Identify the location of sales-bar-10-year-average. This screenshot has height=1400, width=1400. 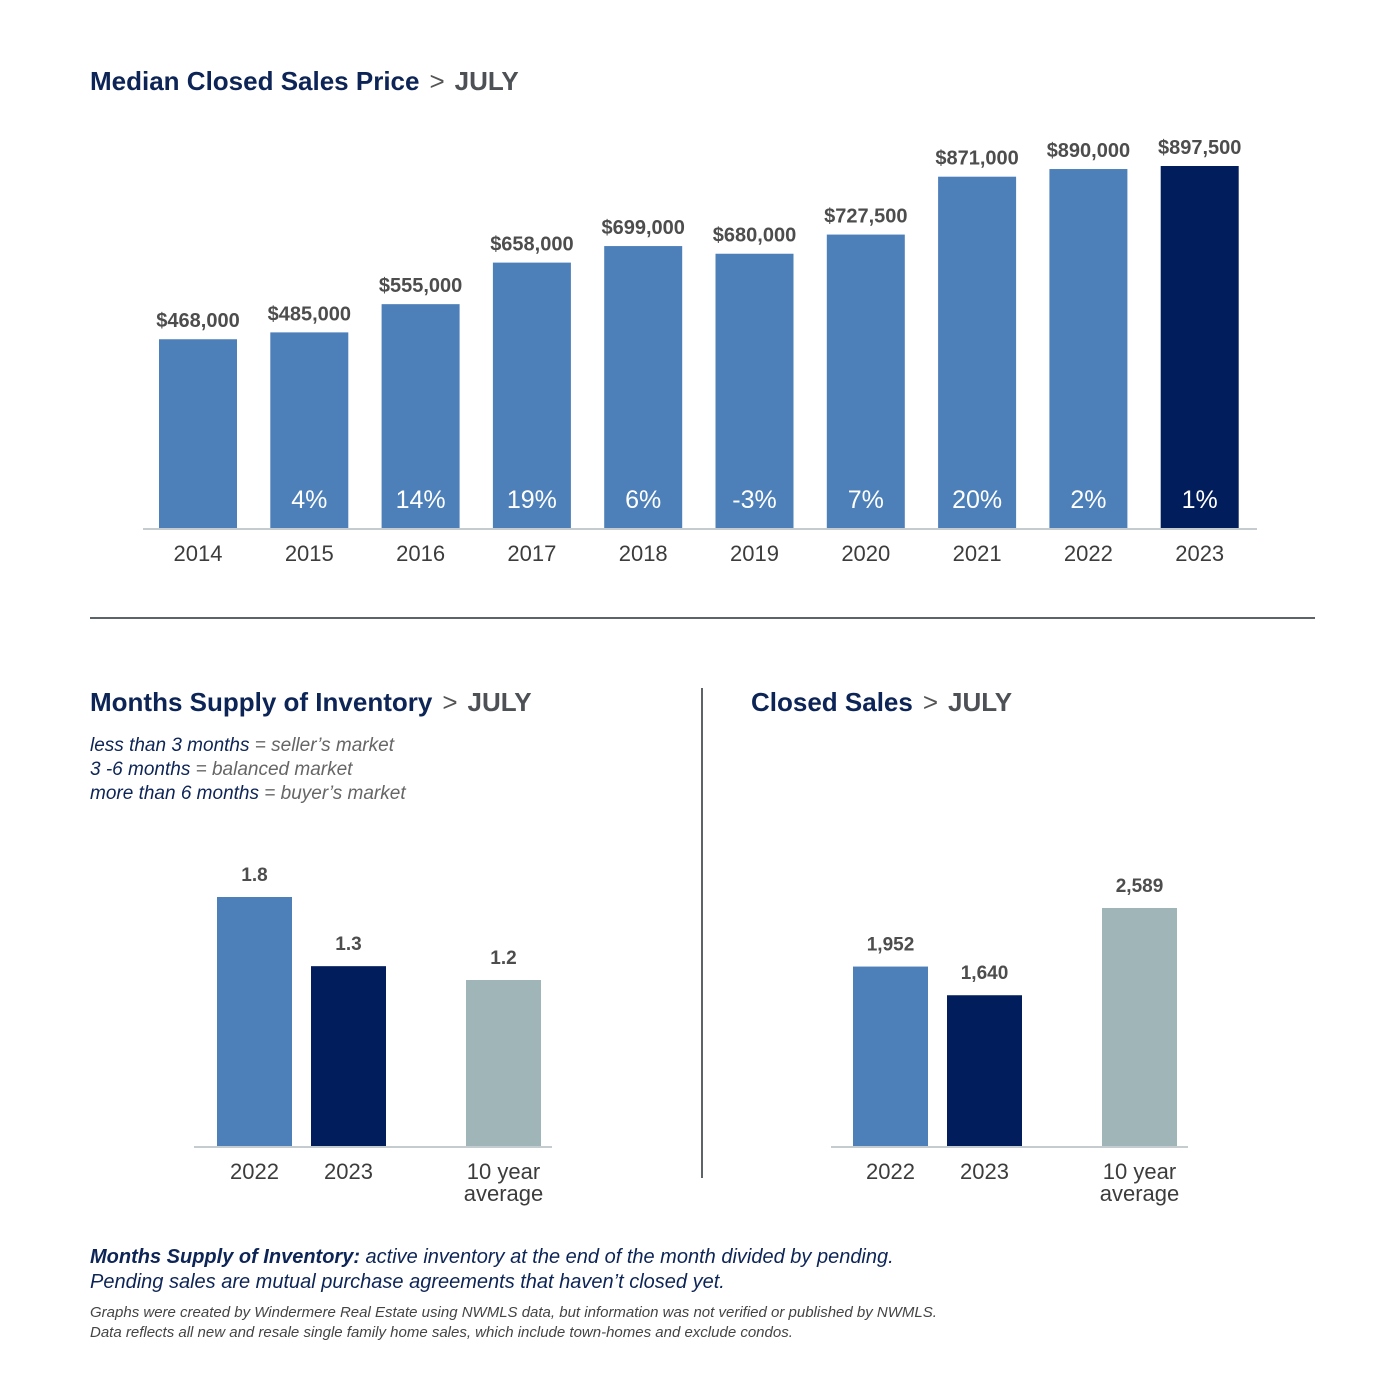
(1139, 1027).